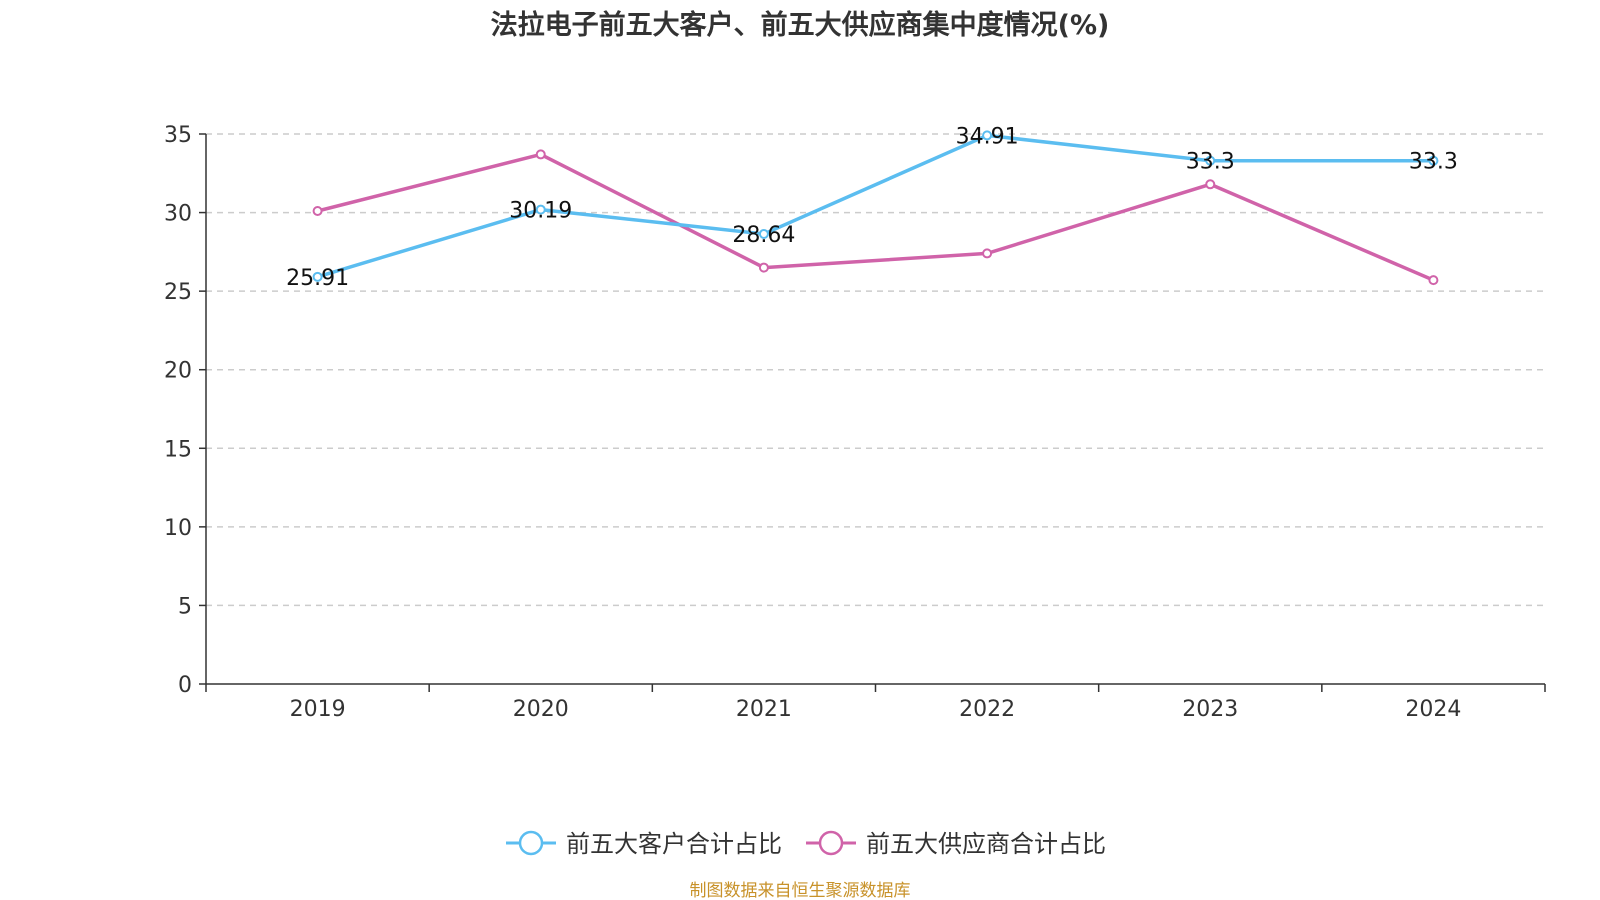 This screenshot has width=1600, height=900. Describe the element at coordinates (185, 685) in the screenshot. I see `y-tick-label: 0` at that location.